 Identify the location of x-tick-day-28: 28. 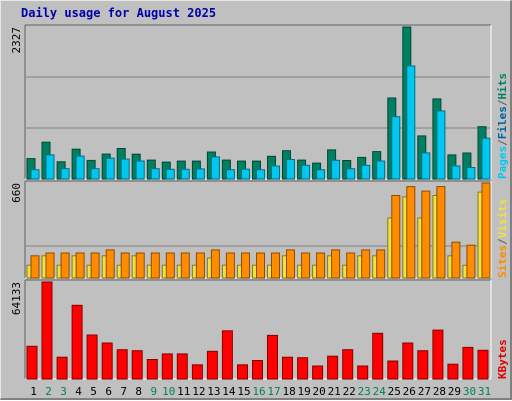
(439, 391).